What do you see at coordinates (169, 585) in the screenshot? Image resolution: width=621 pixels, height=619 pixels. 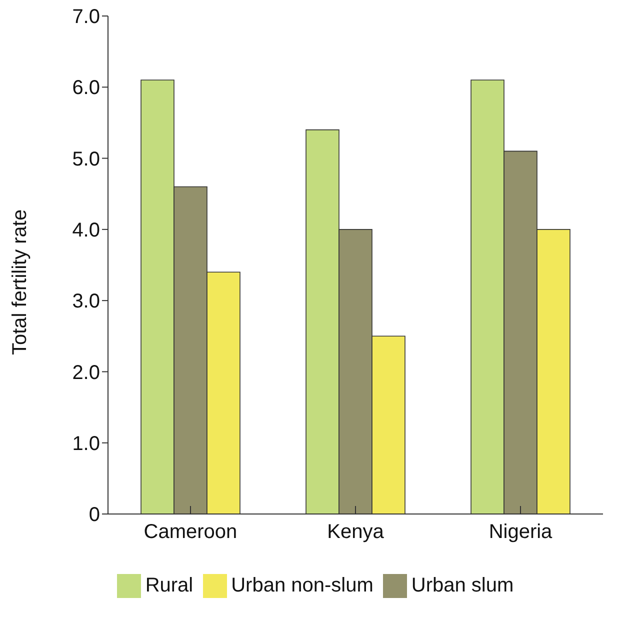 I see `legend-label: Rural` at bounding box center [169, 585].